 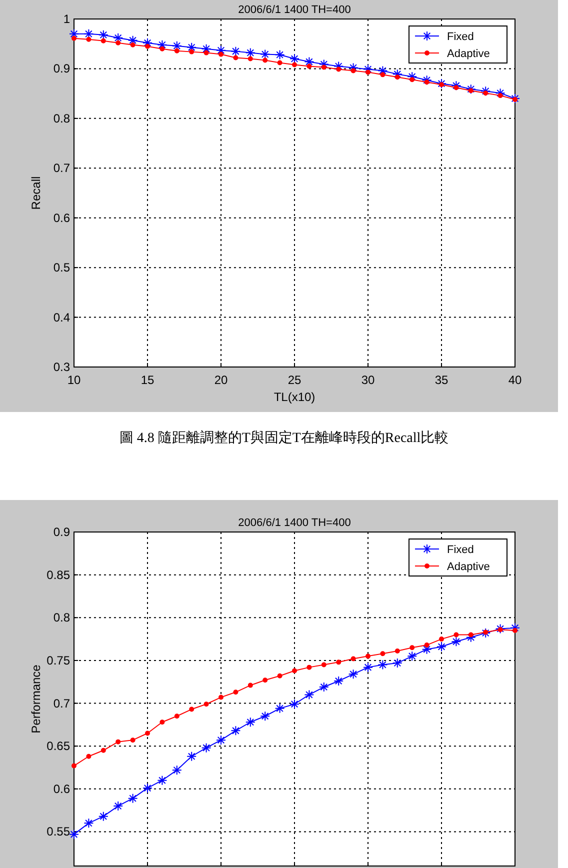 What do you see at coordinates (284, 438) in the screenshot?
I see `caption: 圖 4.8 隨距離調整的T與固定T在離峰時段的Recall比較` at bounding box center [284, 438].